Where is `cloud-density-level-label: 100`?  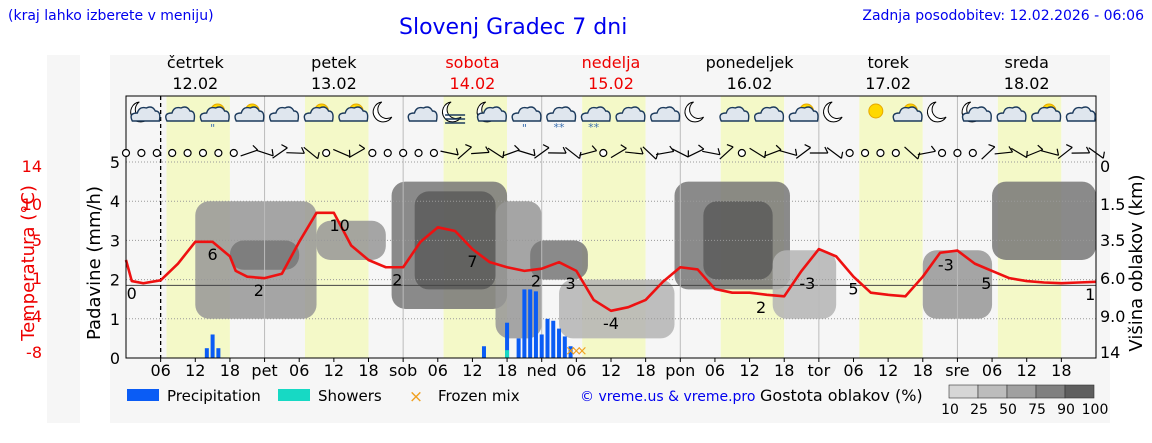 cloud-density-level-label: 100 is located at coordinates (1095, 410).